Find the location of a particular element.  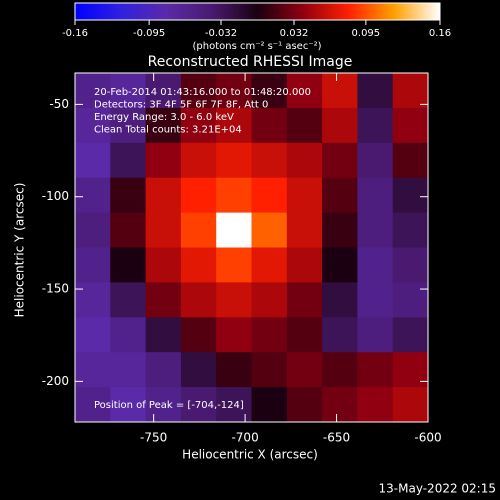

x-axis-label: Heliocentric X (arcsec) is located at coordinates (250, 455).